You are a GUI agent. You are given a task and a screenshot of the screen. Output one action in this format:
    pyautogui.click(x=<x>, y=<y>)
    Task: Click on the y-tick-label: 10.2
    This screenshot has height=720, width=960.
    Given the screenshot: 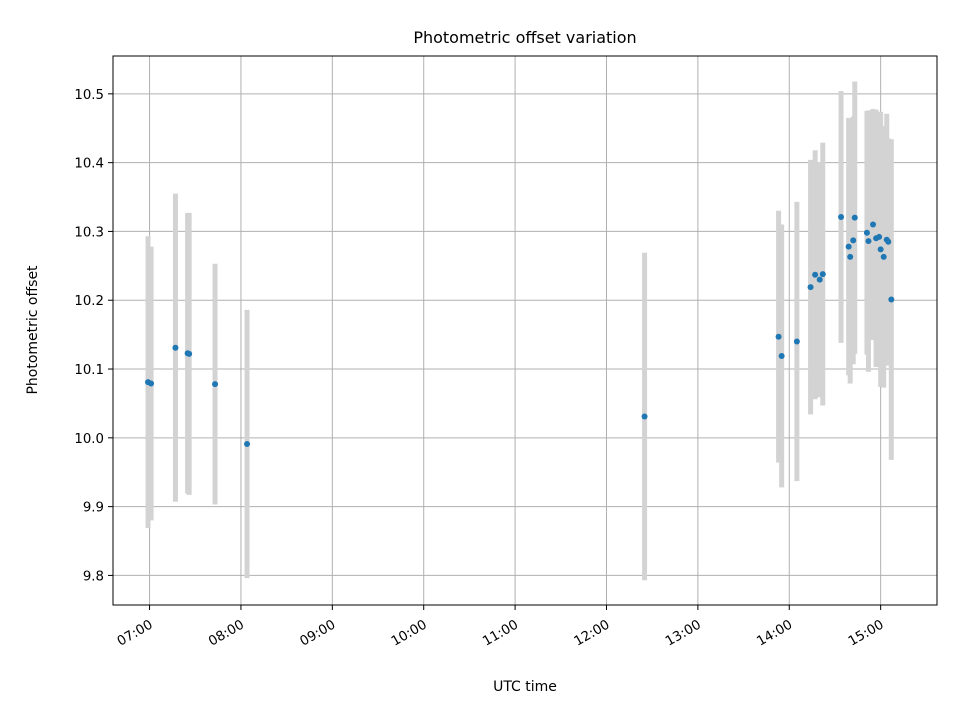 What is the action you would take?
    pyautogui.click(x=89, y=301)
    